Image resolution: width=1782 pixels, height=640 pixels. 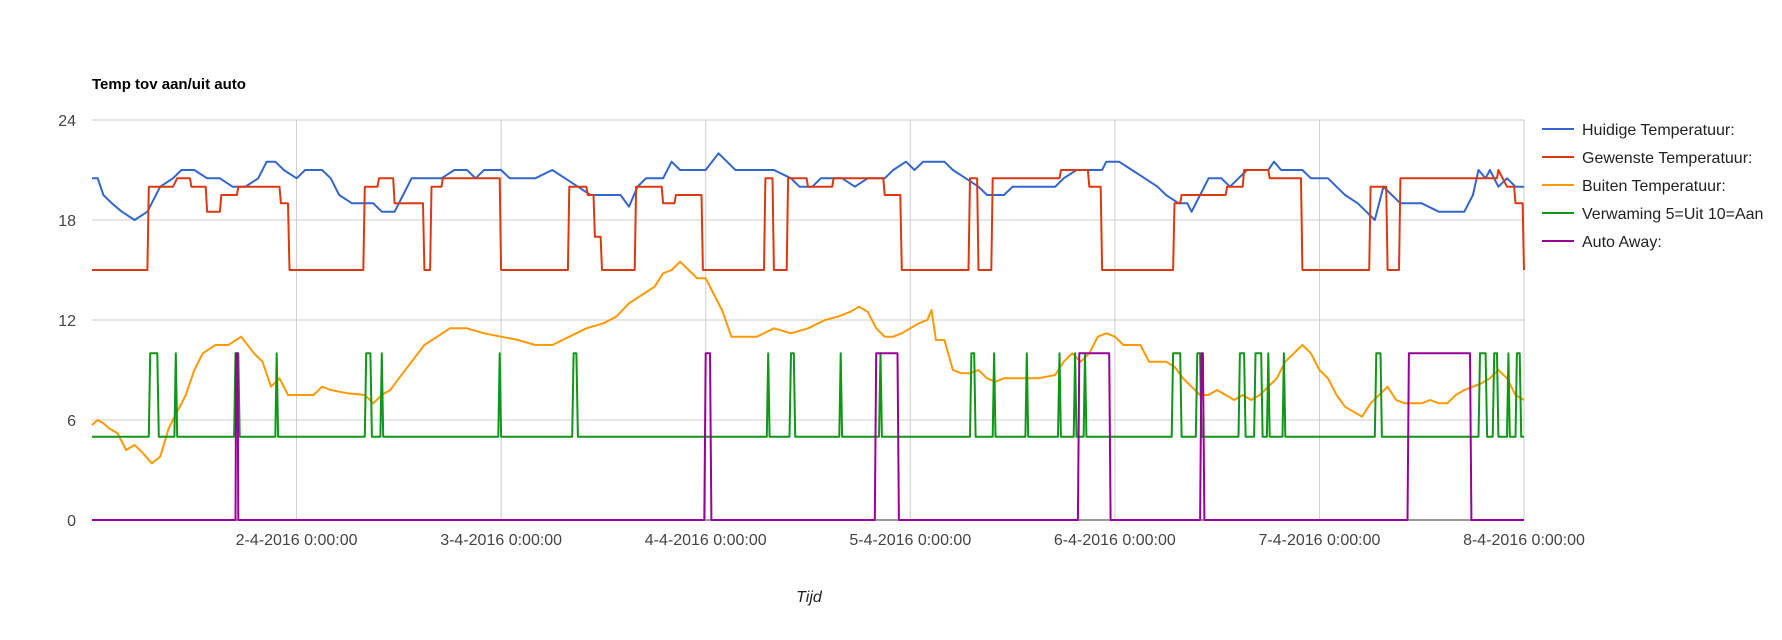 What do you see at coordinates (1622, 242) in the screenshot?
I see `legend-label-5: Auto Away:` at bounding box center [1622, 242].